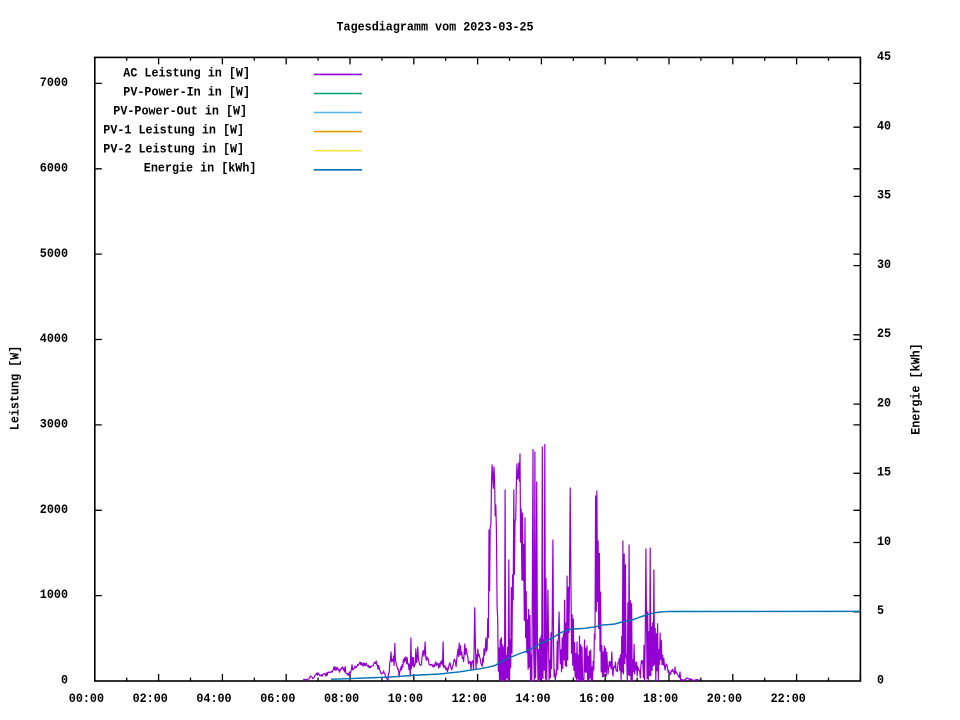 This screenshot has height=720, width=960. I want to click on svg-text: 04:00, so click(213, 698).